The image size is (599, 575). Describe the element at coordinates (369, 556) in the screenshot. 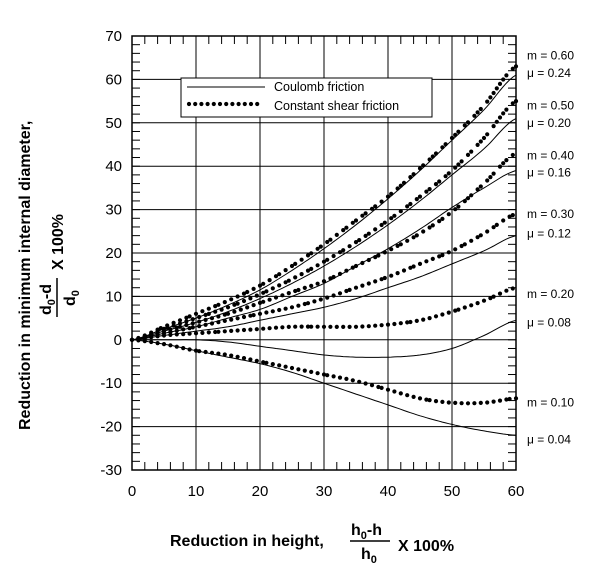

I see `x-axis-title-denominator: h0` at that location.